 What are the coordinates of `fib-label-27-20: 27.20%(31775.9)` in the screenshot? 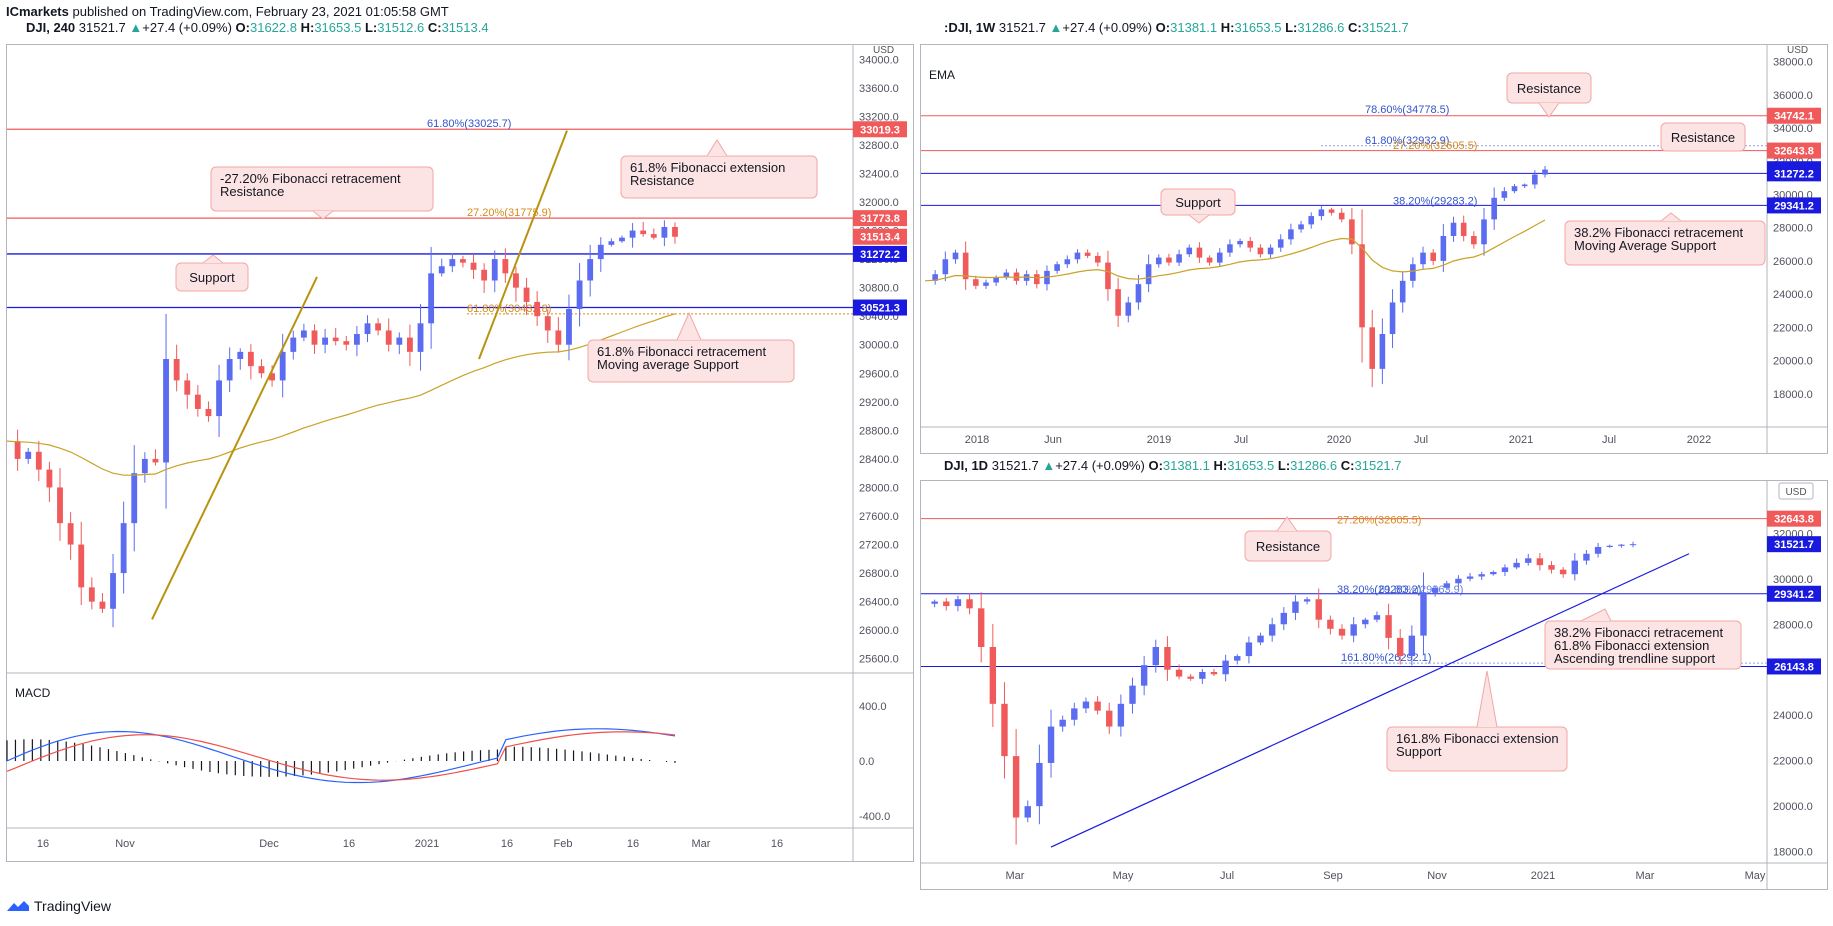 It's located at (509, 213).